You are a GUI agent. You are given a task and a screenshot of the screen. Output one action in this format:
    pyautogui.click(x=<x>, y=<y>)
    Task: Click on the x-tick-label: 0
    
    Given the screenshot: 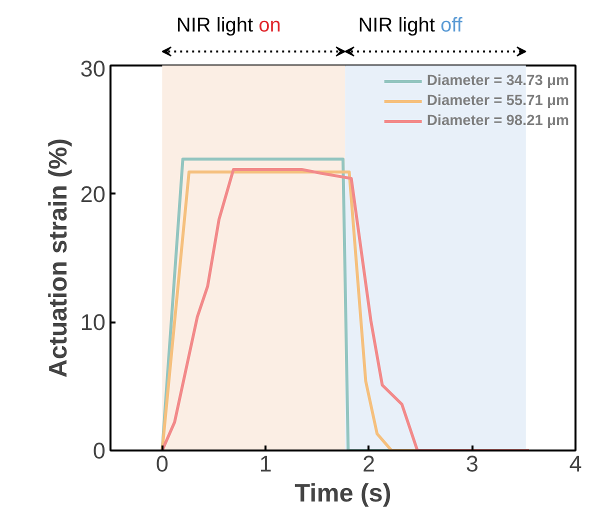 What is the action you would take?
    pyautogui.click(x=162, y=463)
    